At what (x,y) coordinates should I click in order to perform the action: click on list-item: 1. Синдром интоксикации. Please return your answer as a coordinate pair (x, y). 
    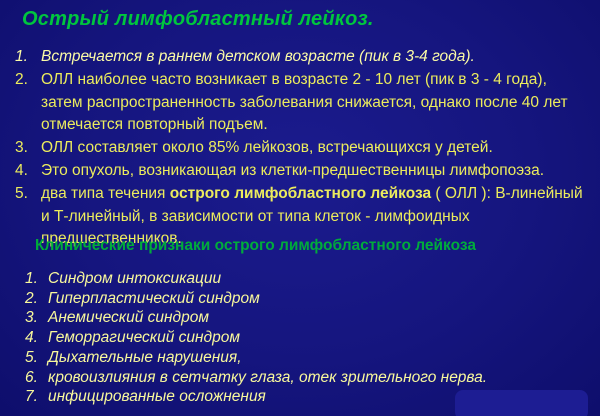
    Looking at the image, I should click on (305, 279).